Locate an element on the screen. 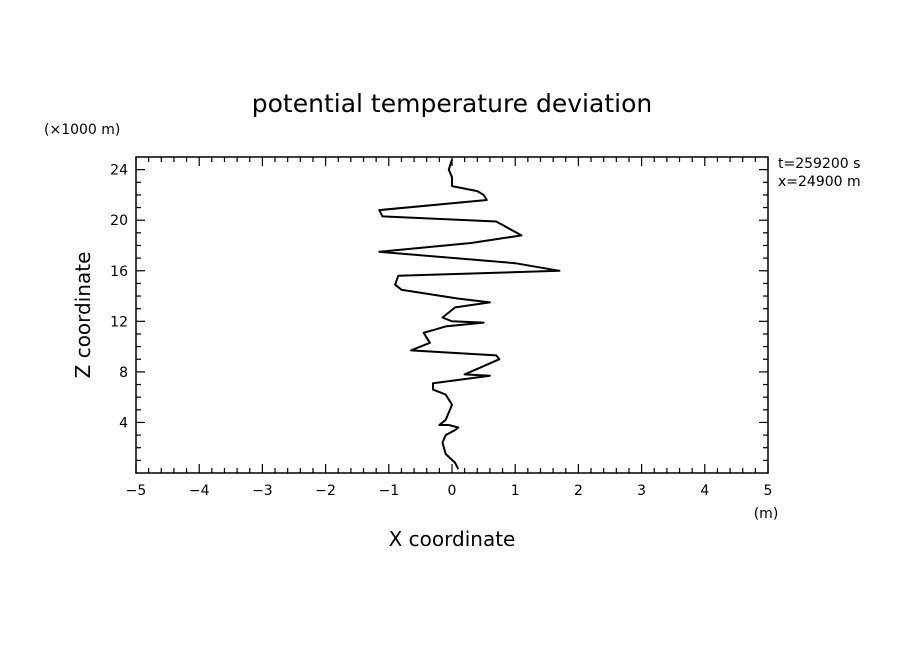  chart-title: potential temperature deviation is located at coordinates (452, 103).